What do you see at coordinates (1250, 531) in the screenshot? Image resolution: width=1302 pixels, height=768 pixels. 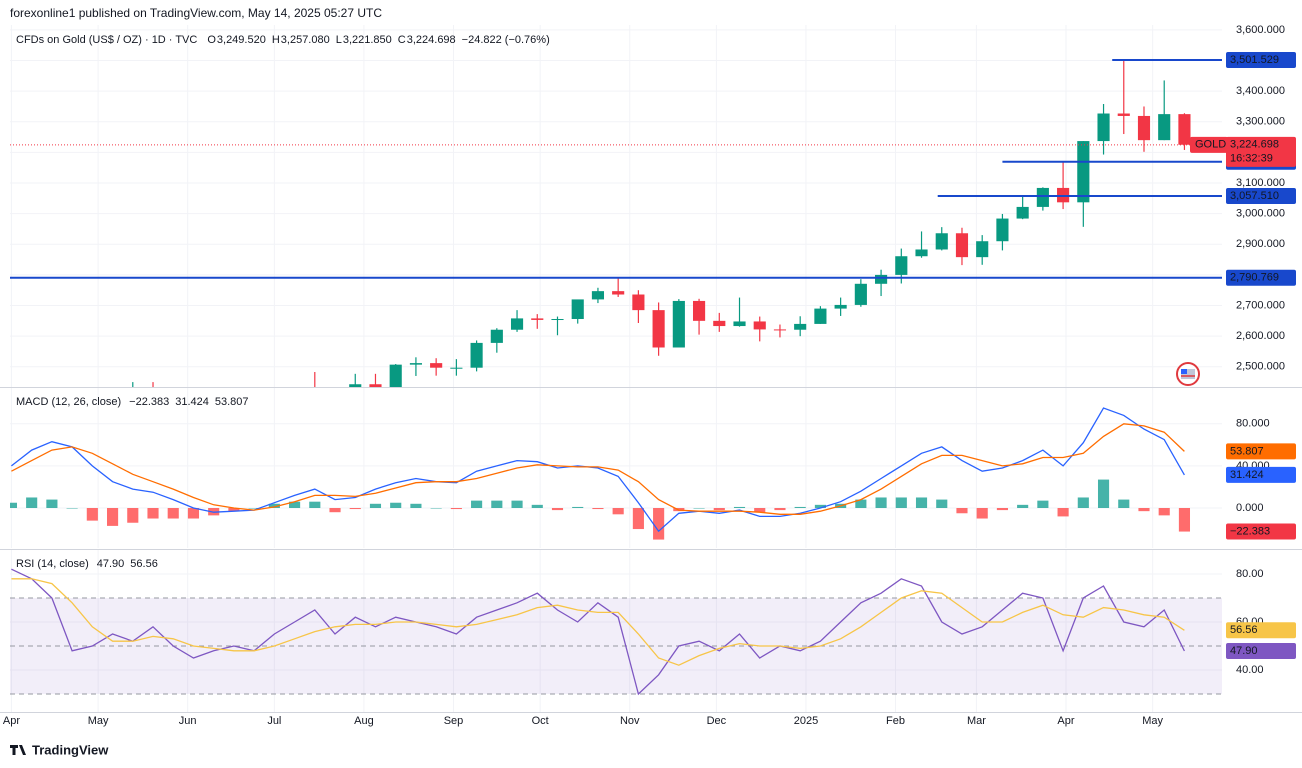 I see `value-badge: −22.383` at bounding box center [1250, 531].